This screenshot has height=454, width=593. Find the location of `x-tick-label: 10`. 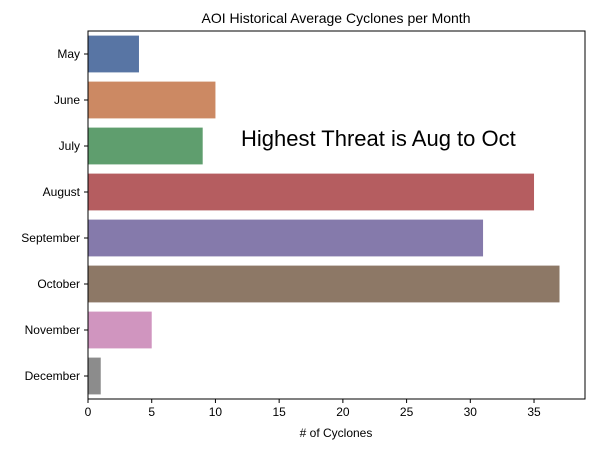

x-tick-label: 10 is located at coordinates (216, 412).